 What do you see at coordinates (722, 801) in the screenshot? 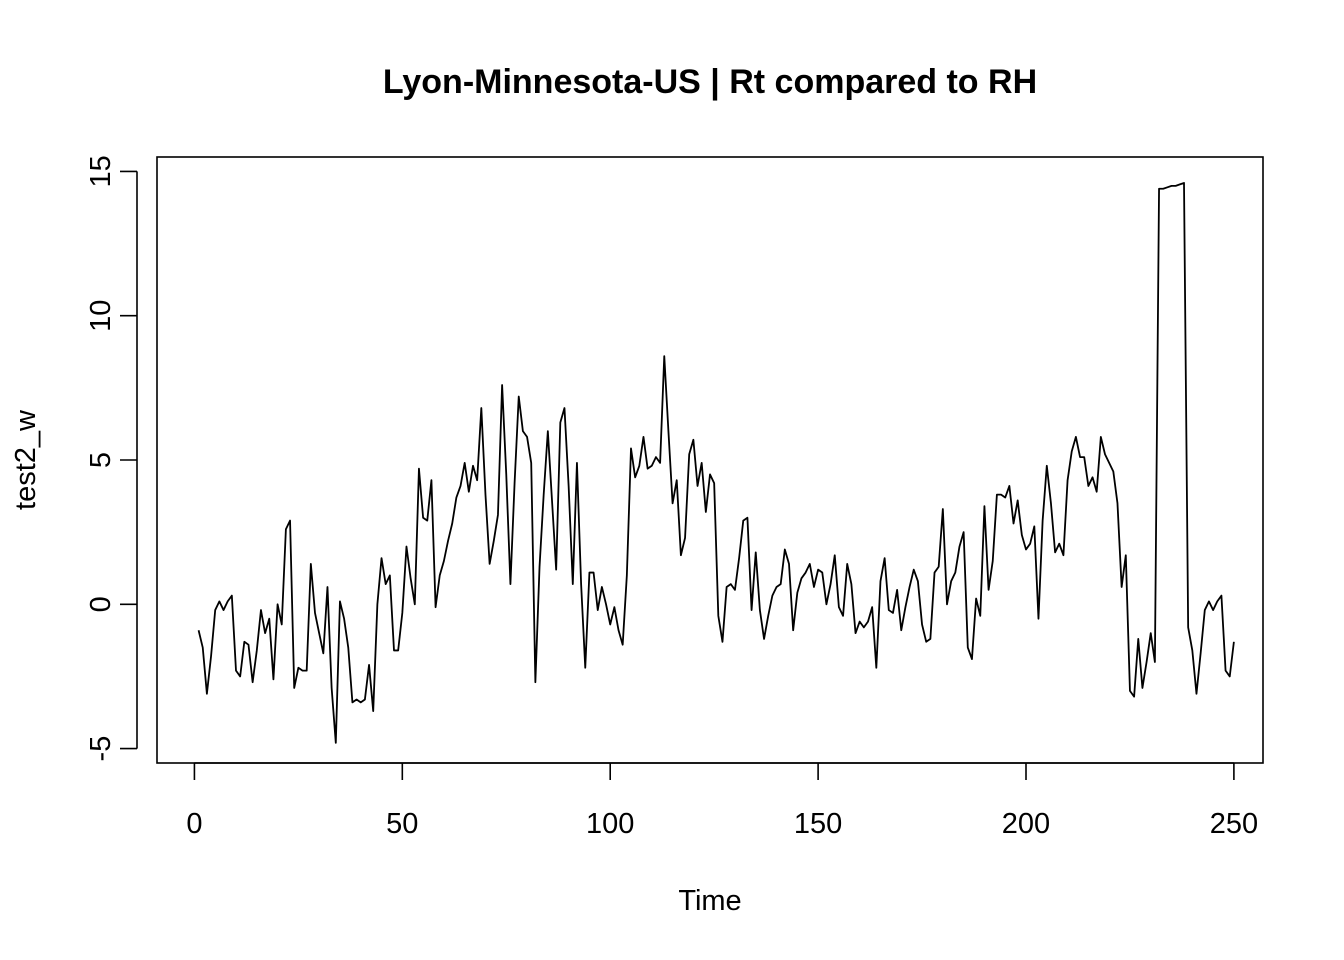
I see `x-axis: 0 50 100 150 200 250` at bounding box center [722, 801].